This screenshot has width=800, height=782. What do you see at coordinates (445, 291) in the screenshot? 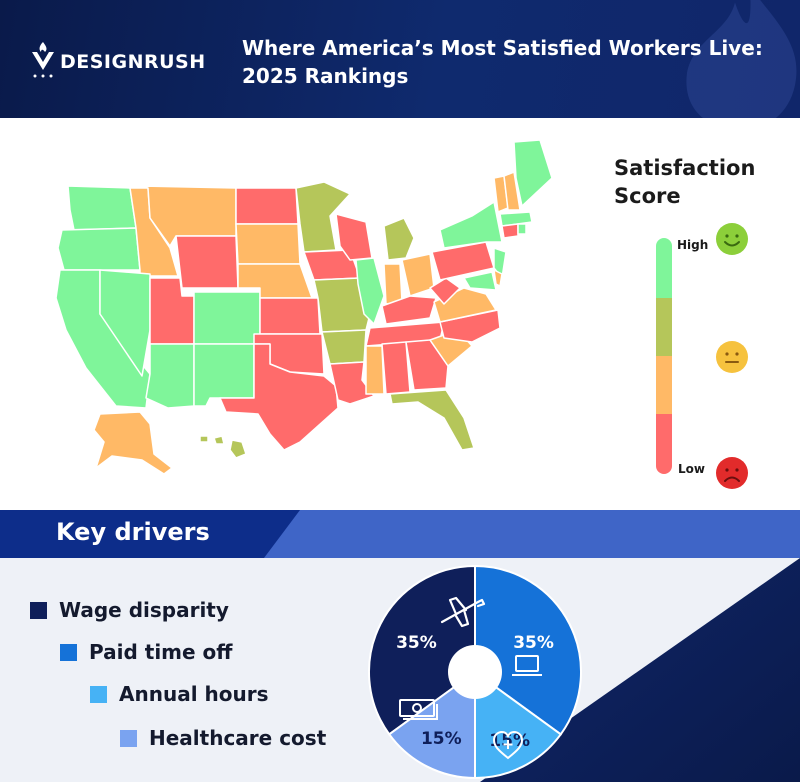
I see `state-west-virginia` at bounding box center [445, 291].